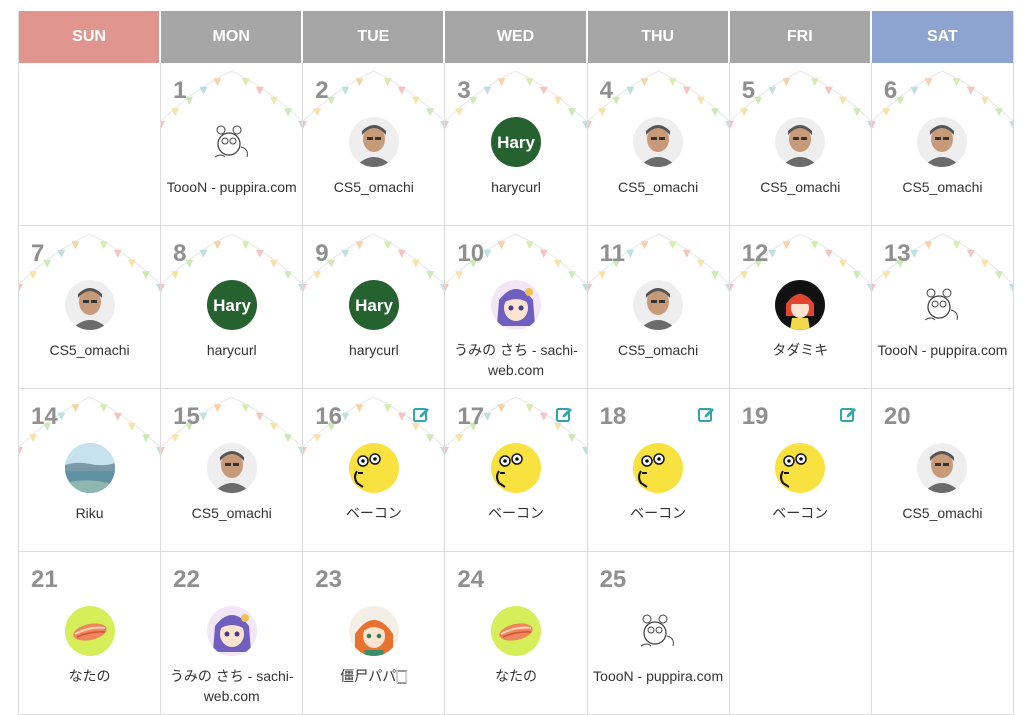 Image resolution: width=1024 pixels, height=715 pixels. I want to click on author-name: 僵尸パパ🀆, so click(374, 676).